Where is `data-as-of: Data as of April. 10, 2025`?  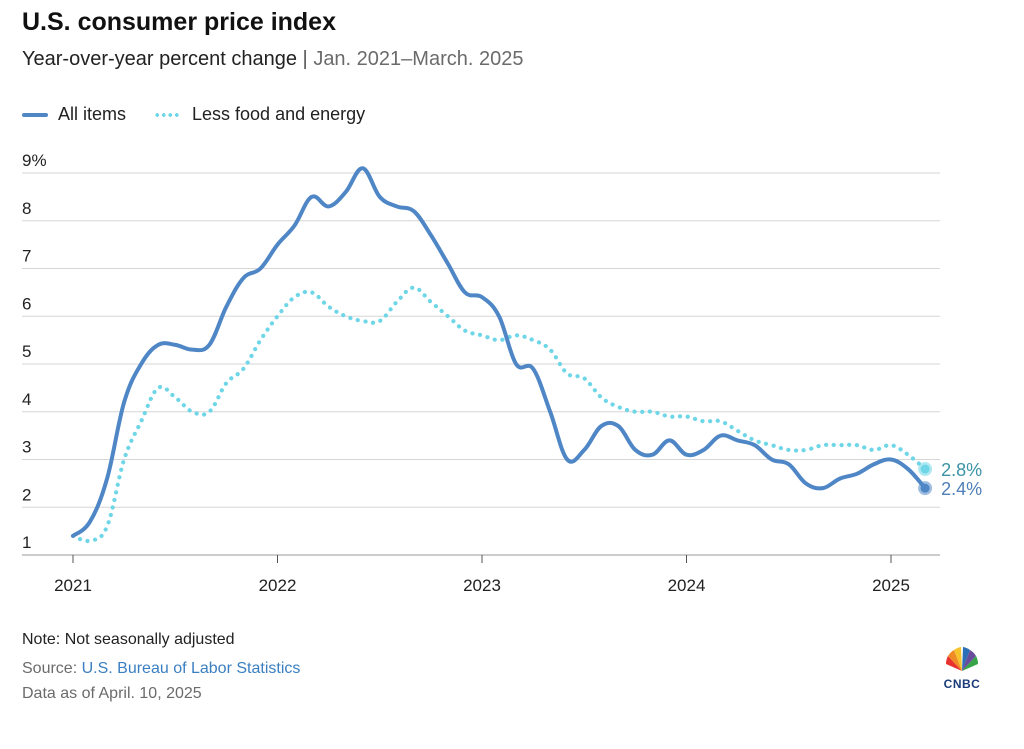
data-as-of: Data as of April. 10, 2025 is located at coordinates (112, 693).